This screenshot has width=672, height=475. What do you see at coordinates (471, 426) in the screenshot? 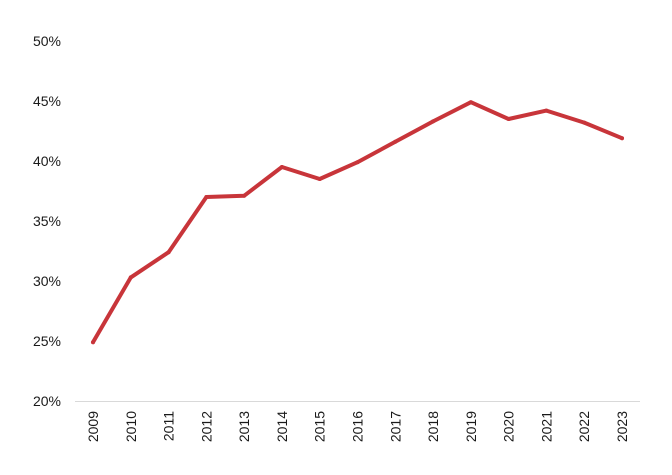
I see `x-tick-label: 2019` at bounding box center [471, 426].